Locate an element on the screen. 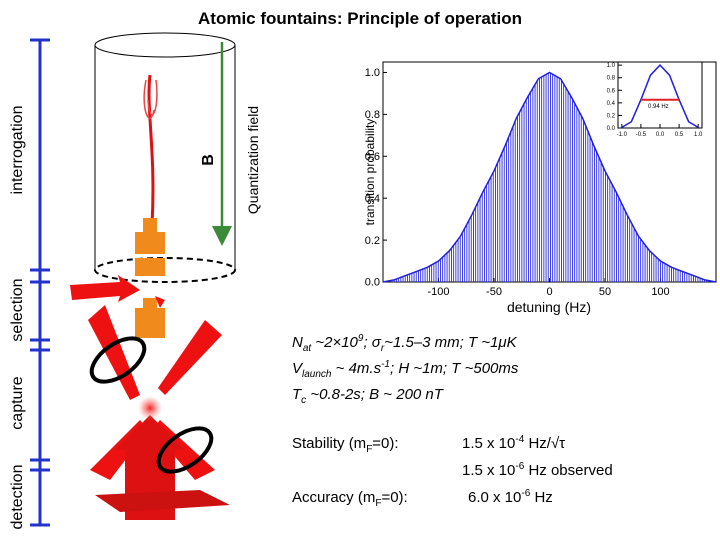 The image size is (720, 545). stability-label: Stability (mF=0): is located at coordinates (345, 445).